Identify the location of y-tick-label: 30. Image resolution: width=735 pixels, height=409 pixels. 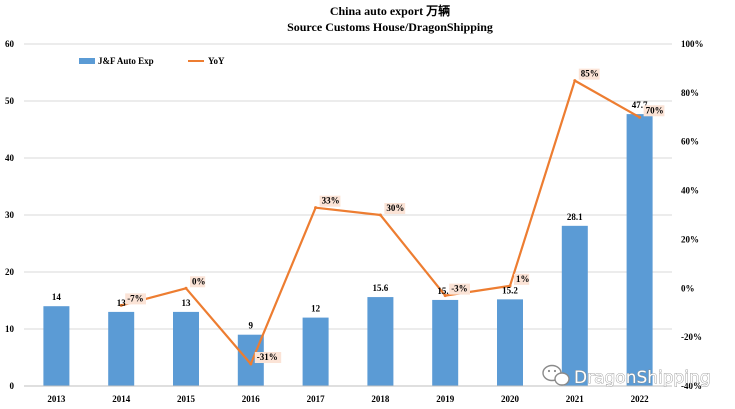
(10, 215).